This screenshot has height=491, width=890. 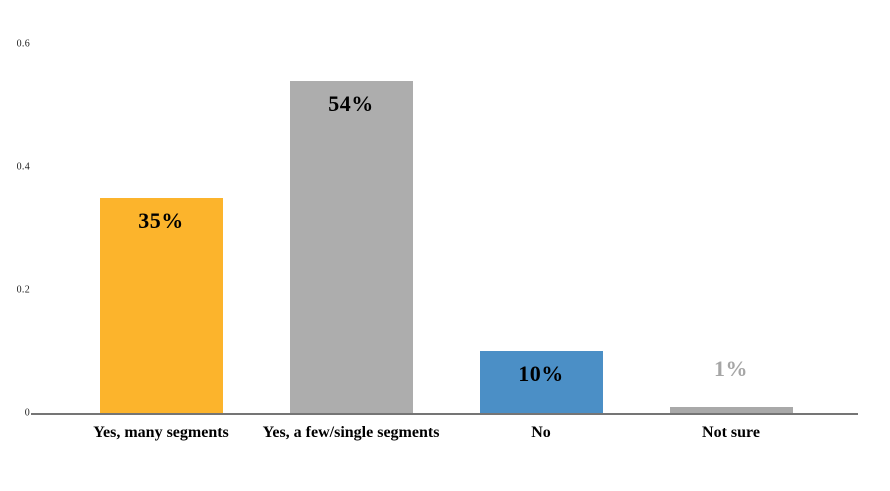 I want to click on bar-value-label: 10%, so click(x=541, y=373).